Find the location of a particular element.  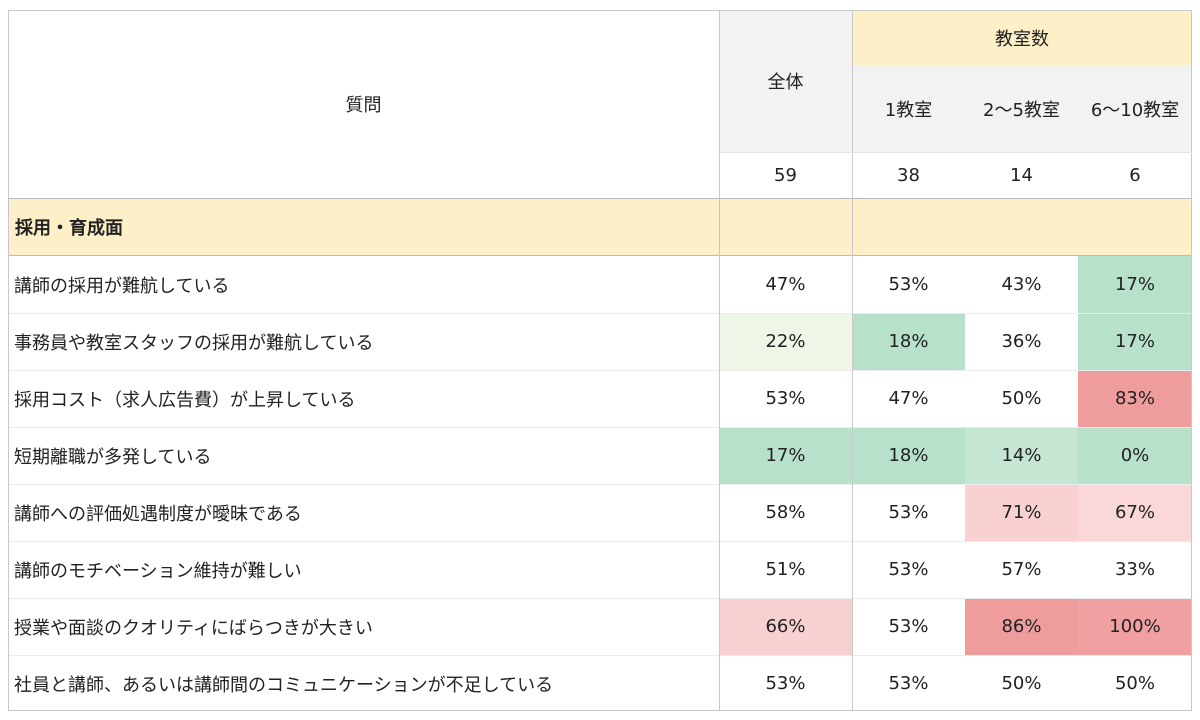

question: 短期離職が多発している is located at coordinates (113, 457).